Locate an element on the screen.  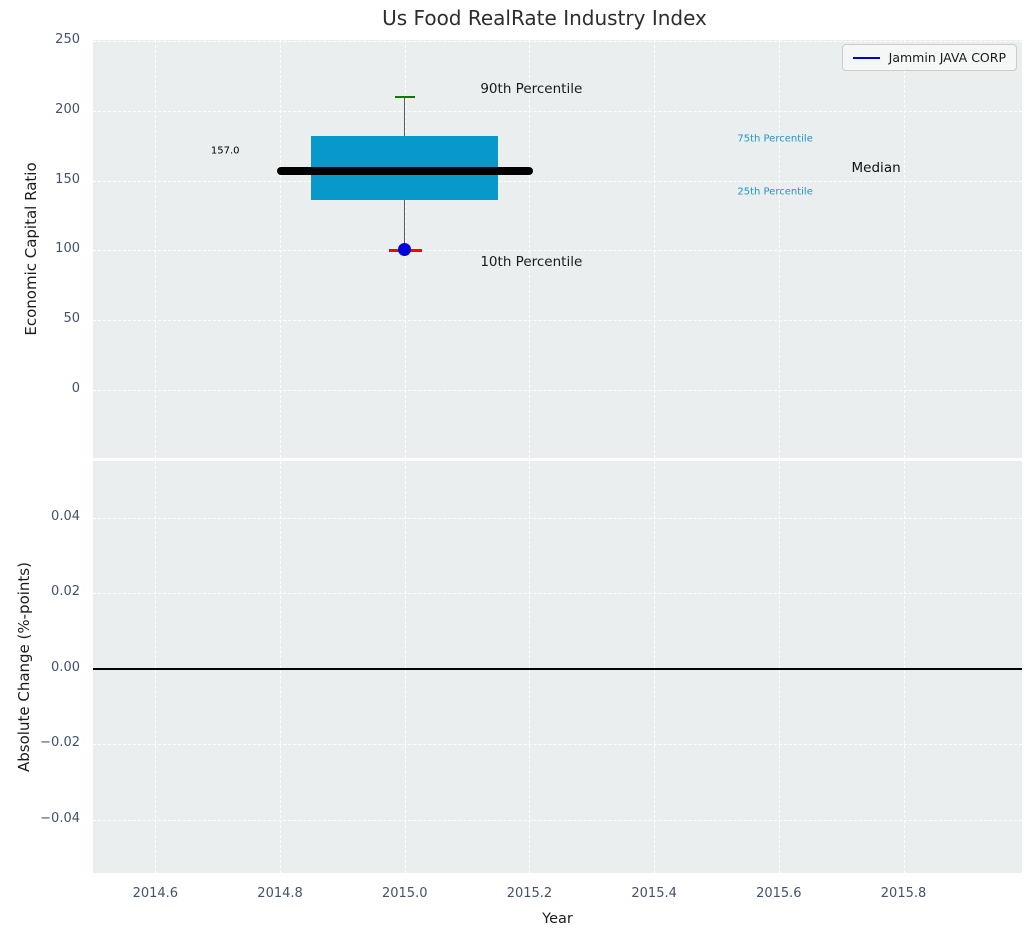
bottom-ytick-label: 0.00 is located at coordinates (65, 667).